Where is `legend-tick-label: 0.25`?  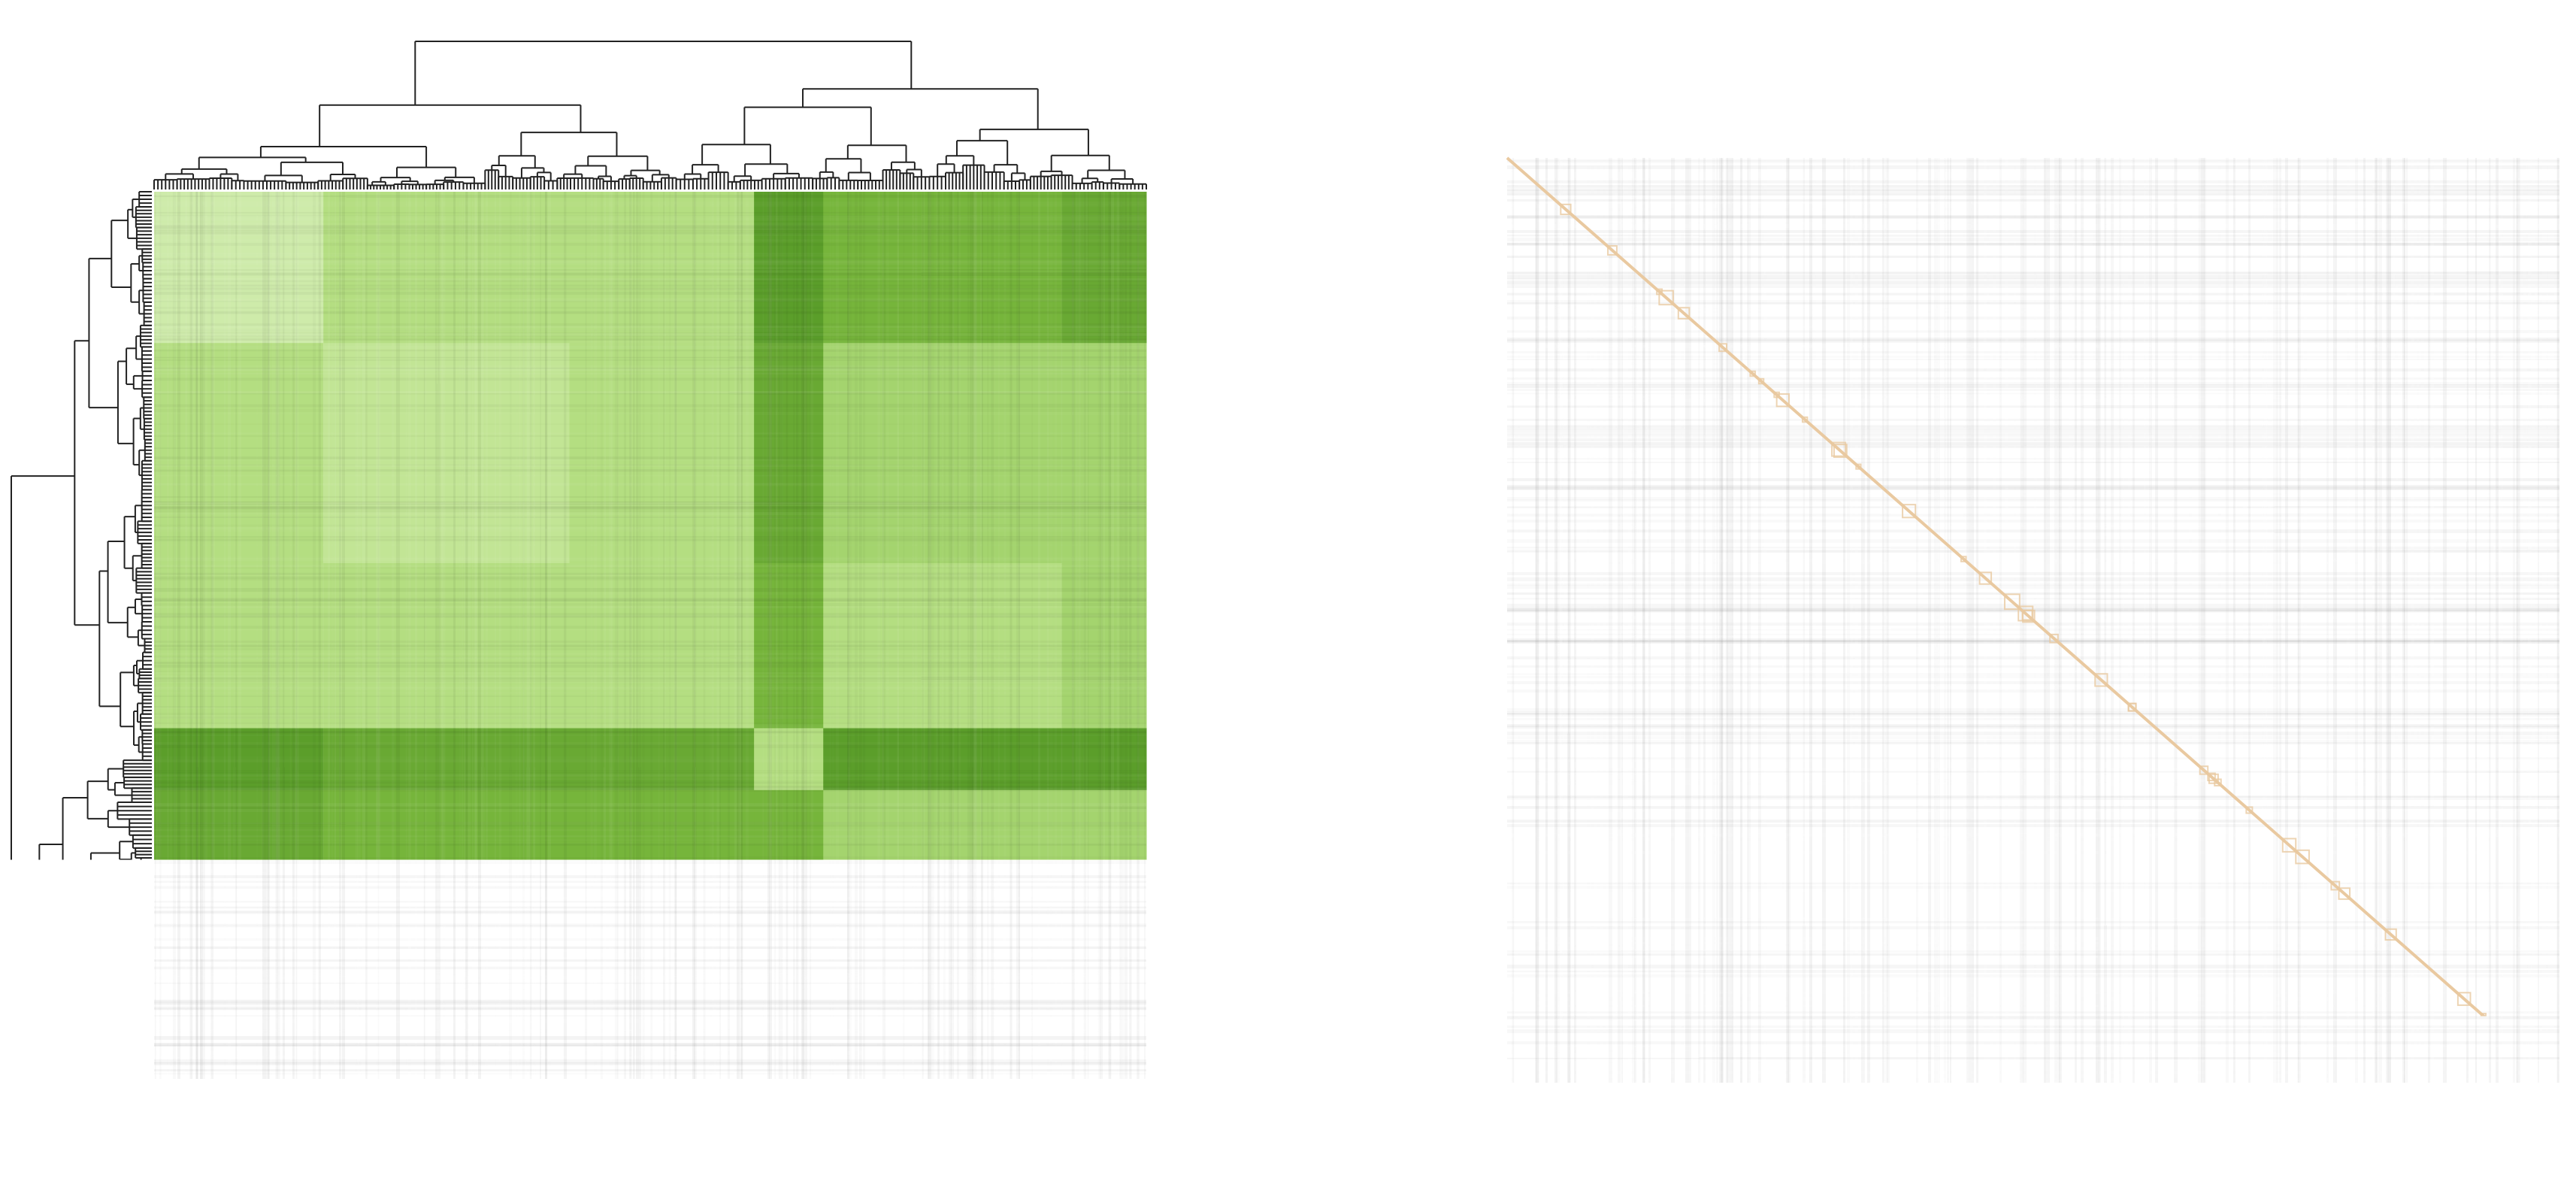 legend-tick-label: 0.25 is located at coordinates (1227, 248).